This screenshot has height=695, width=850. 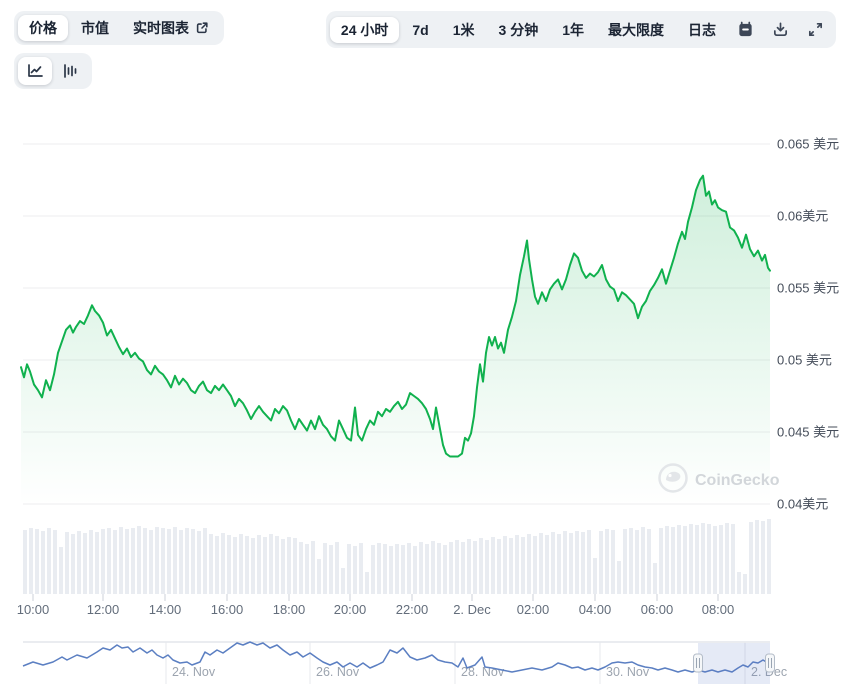 I want to click on tab-price-label: 价格, so click(x=43, y=28).